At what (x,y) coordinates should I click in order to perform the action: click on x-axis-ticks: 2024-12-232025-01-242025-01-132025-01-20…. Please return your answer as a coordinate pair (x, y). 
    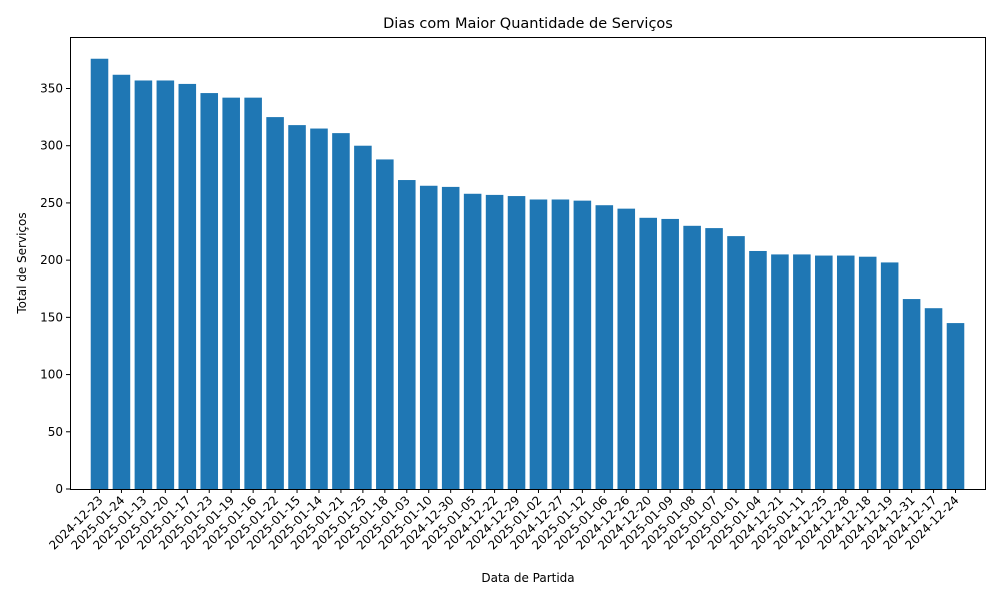
    Looking at the image, I should click on (504, 520).